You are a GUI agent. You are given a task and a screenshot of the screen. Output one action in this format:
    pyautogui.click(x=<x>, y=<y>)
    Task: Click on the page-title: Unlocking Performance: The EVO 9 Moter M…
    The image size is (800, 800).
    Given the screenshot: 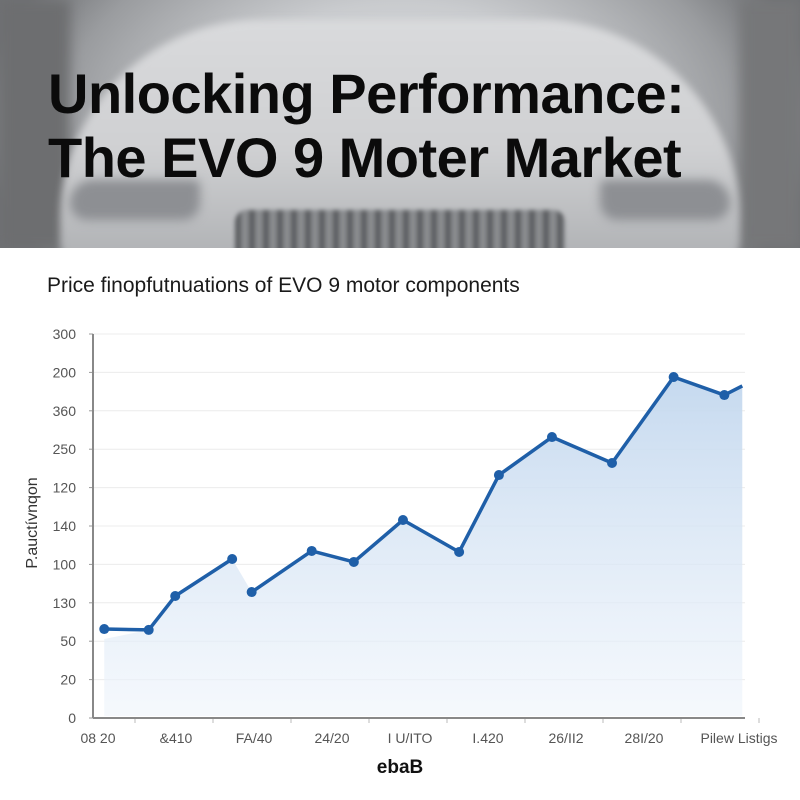 What is the action you would take?
    pyautogui.click(x=366, y=126)
    